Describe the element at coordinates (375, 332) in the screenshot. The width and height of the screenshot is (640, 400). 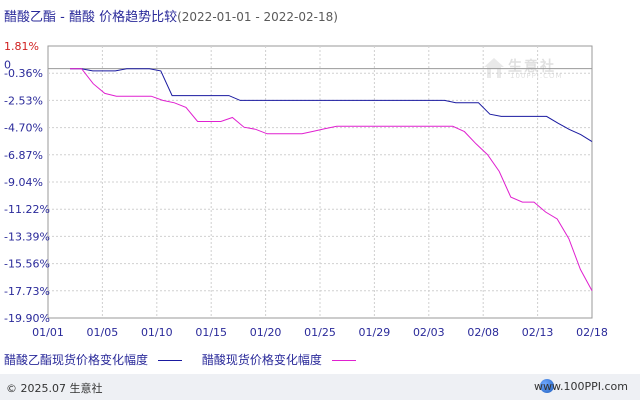
I see `x-tick-label: 01/29` at that location.